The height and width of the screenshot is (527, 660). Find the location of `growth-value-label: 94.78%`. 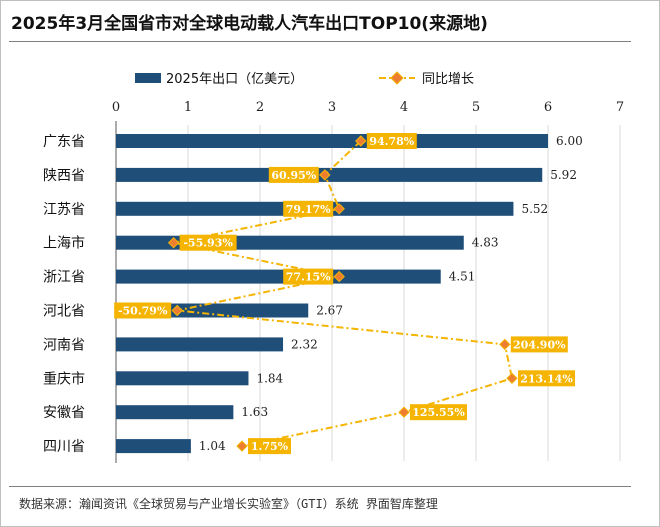

growth-value-label: 94.78% is located at coordinates (391, 141).